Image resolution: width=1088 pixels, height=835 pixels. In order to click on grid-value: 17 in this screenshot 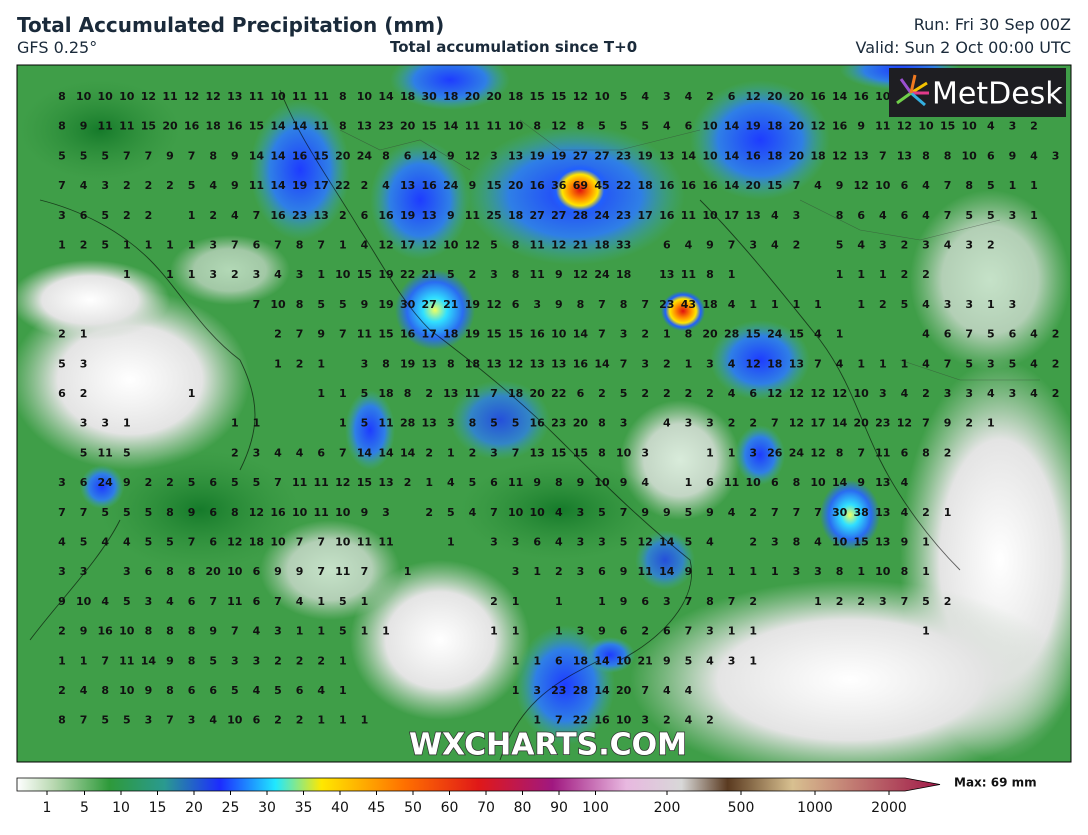, I will do `click(817, 423)`.